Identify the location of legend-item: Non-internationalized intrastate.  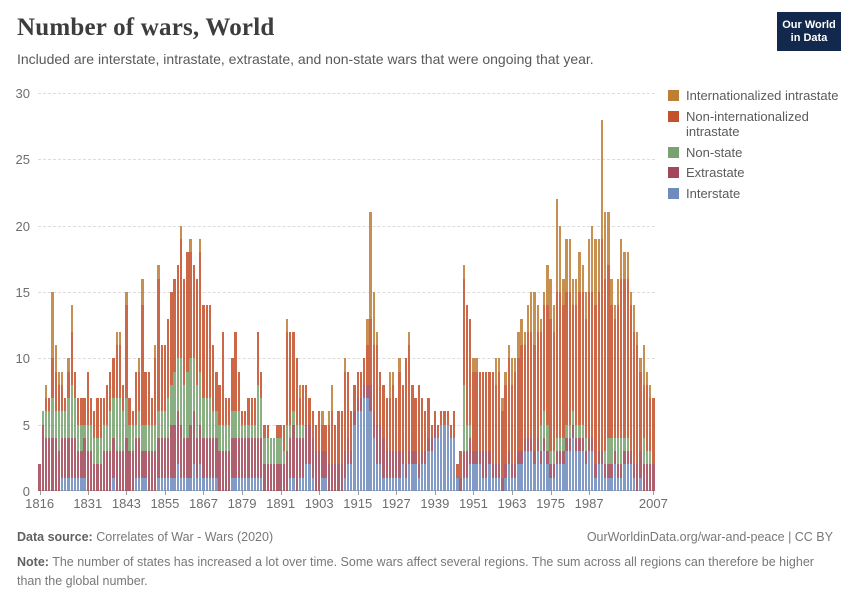
(757, 124).